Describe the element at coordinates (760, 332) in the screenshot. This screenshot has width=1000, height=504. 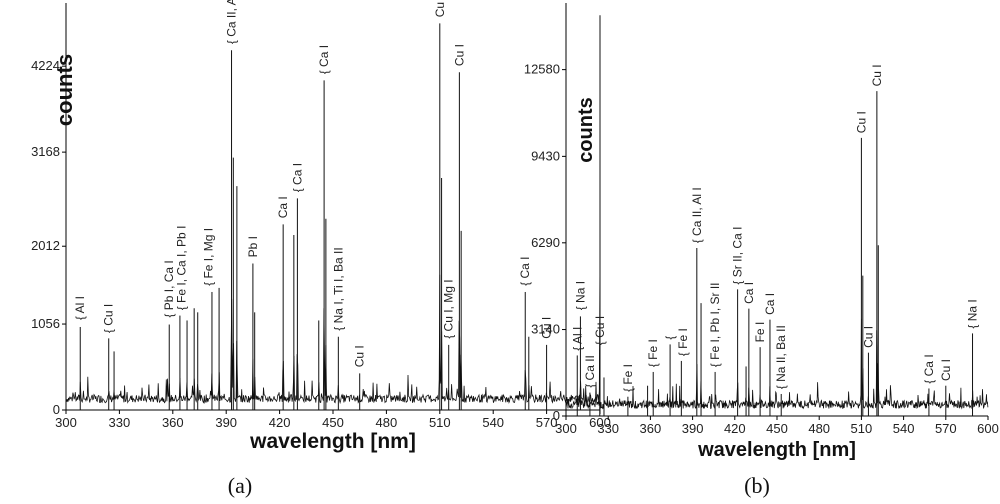
I see `peak-annotation: Fe I` at that location.